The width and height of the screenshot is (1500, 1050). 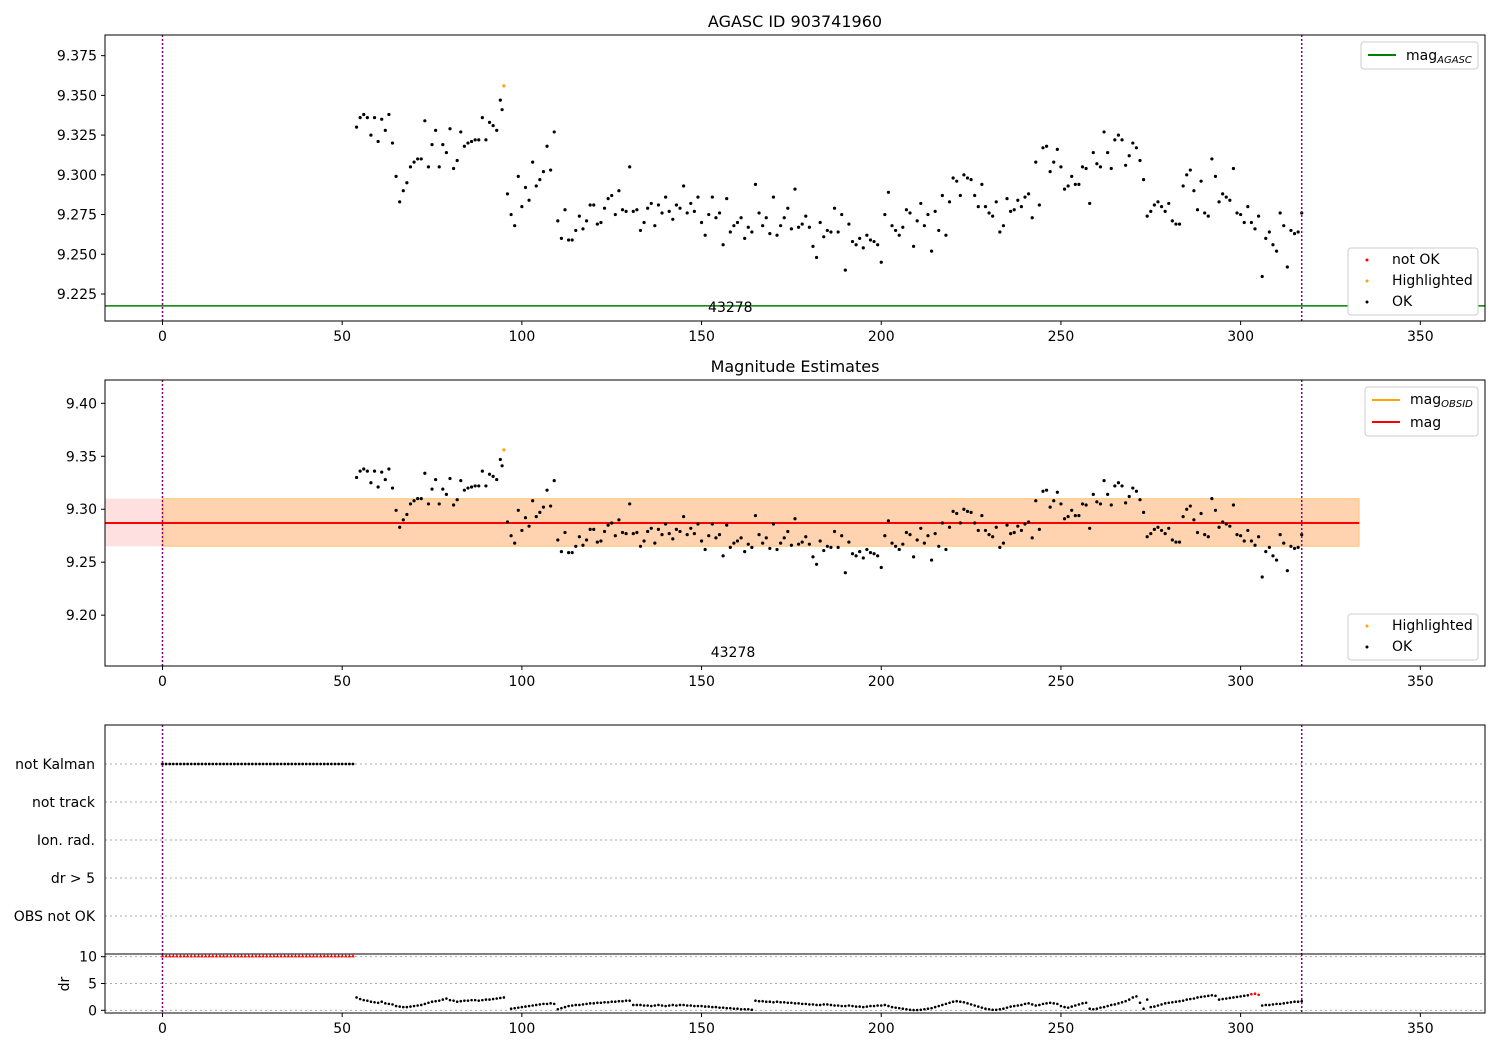 I want to click on panel-mag-legend-upper: magOBSID mag, so click(x=1421, y=411).